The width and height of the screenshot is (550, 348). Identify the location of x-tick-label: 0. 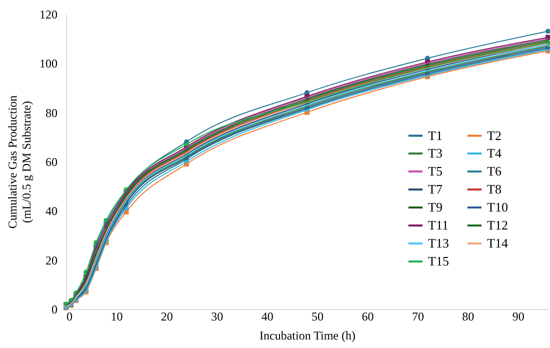
(69, 317).